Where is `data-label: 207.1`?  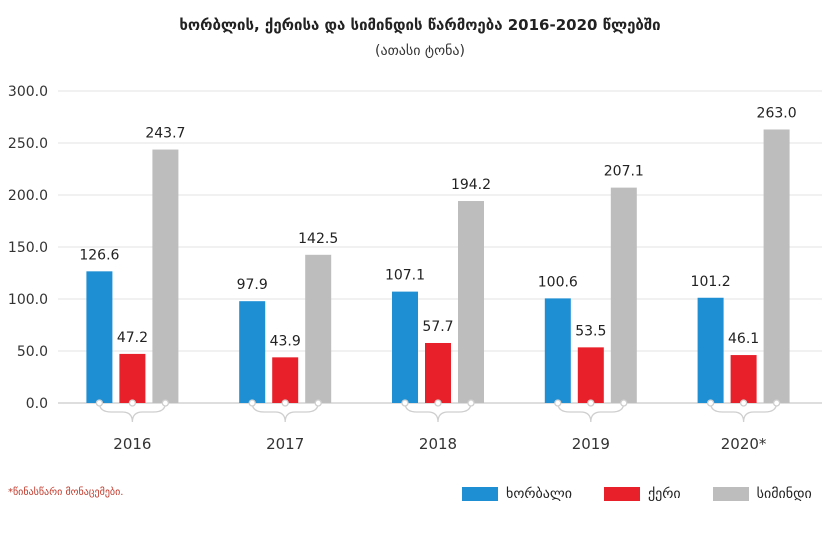
data-label: 207.1 is located at coordinates (624, 172).